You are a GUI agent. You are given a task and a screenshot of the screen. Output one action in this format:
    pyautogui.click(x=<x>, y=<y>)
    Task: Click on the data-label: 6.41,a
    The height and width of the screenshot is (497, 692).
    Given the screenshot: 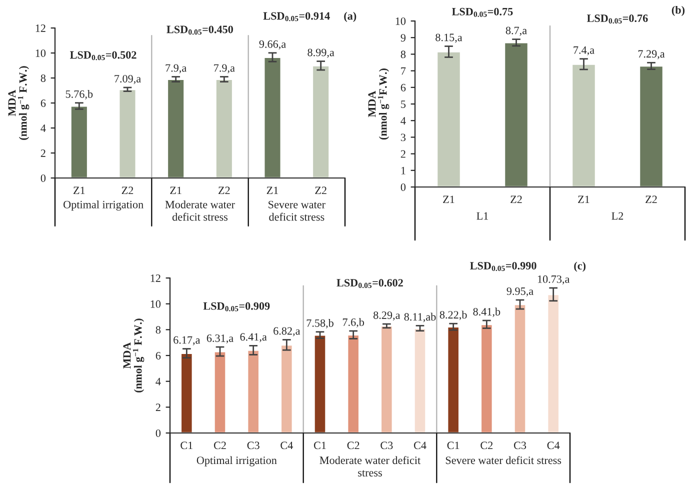 What is the action you would take?
    pyautogui.click(x=253, y=337)
    